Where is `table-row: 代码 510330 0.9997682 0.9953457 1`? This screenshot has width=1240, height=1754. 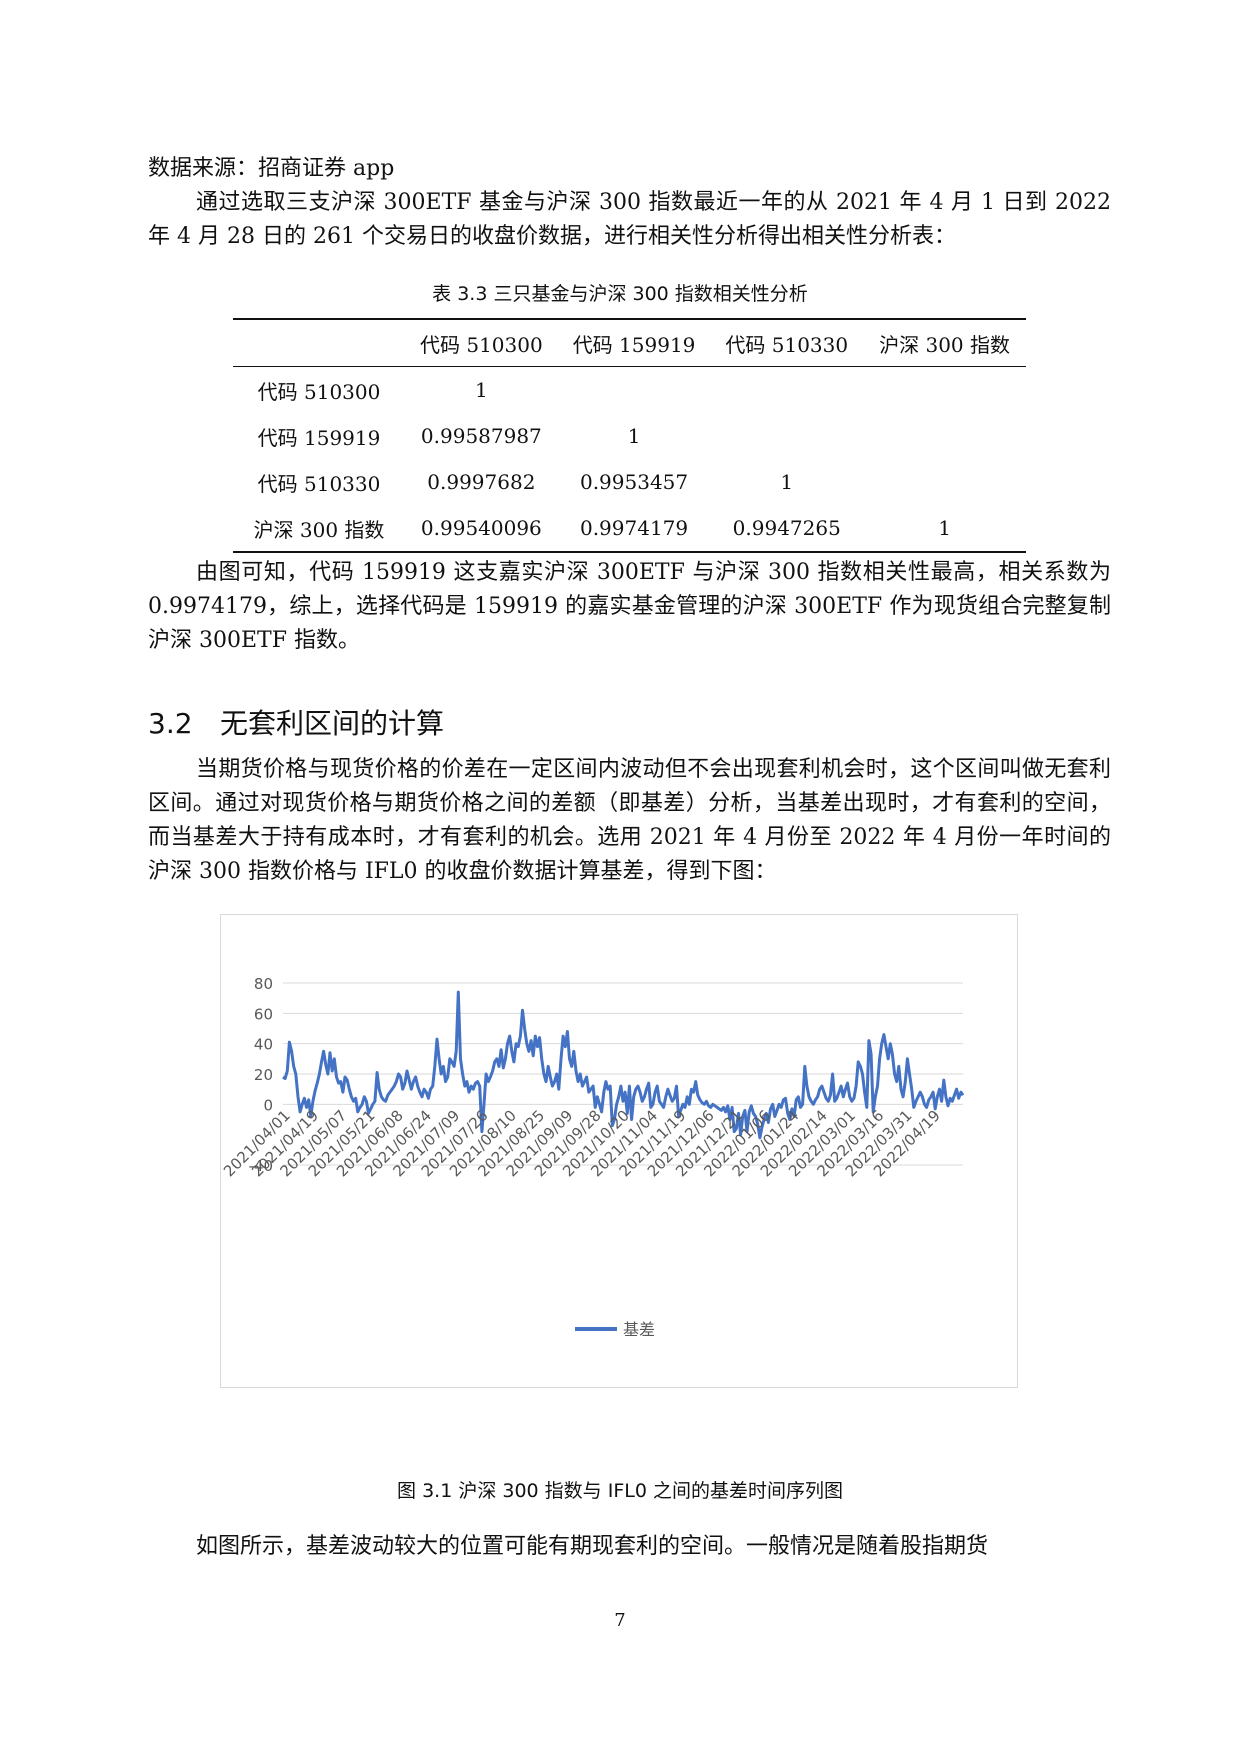
table-row: 代码 510330 0.9997682 0.9953457 1 is located at coordinates (629, 482).